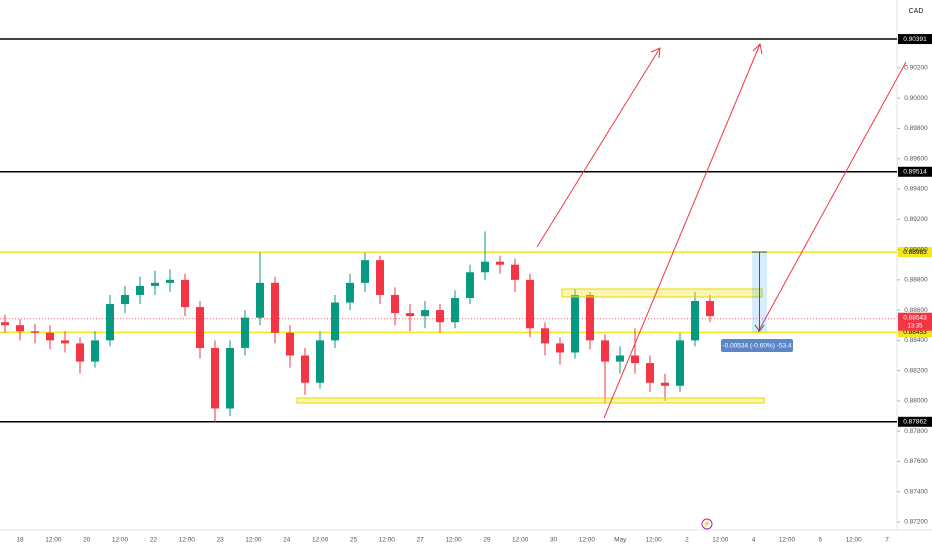 The image size is (932, 550). Describe the element at coordinates (220, 540) in the screenshot. I see `x-tick-label: 23` at that location.